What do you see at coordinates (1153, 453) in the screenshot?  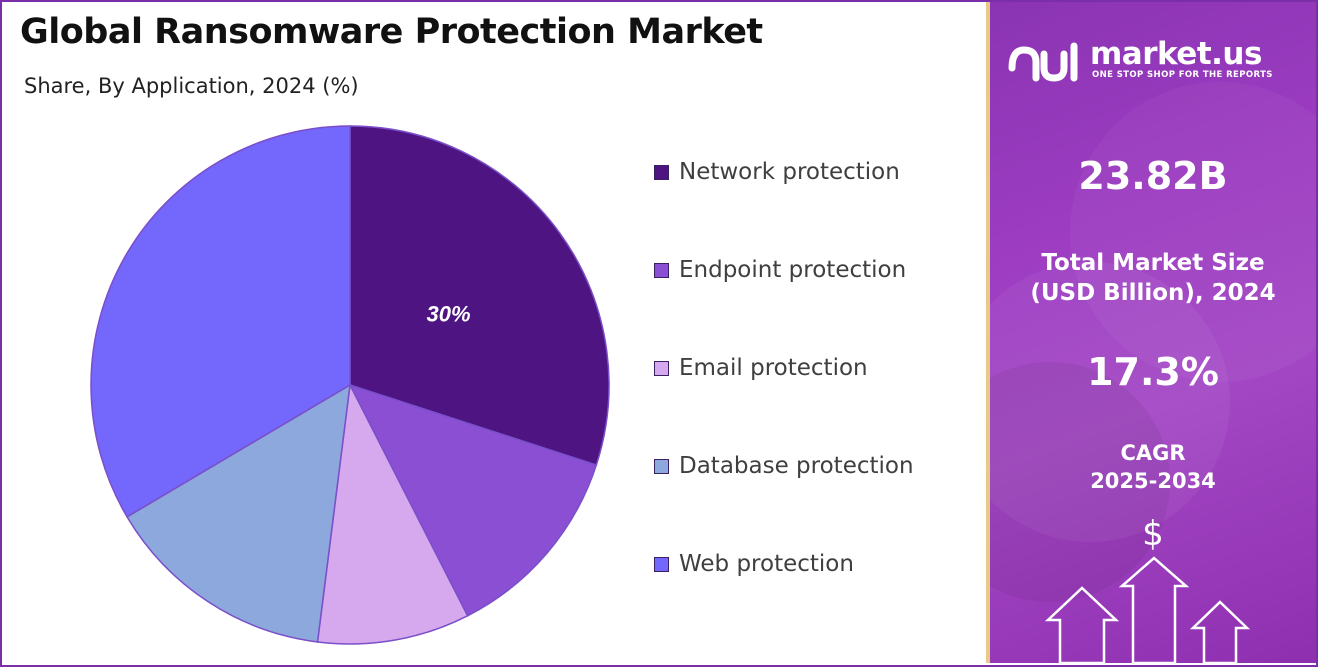 I see `cagr-label-line1: CAGR` at bounding box center [1153, 453].